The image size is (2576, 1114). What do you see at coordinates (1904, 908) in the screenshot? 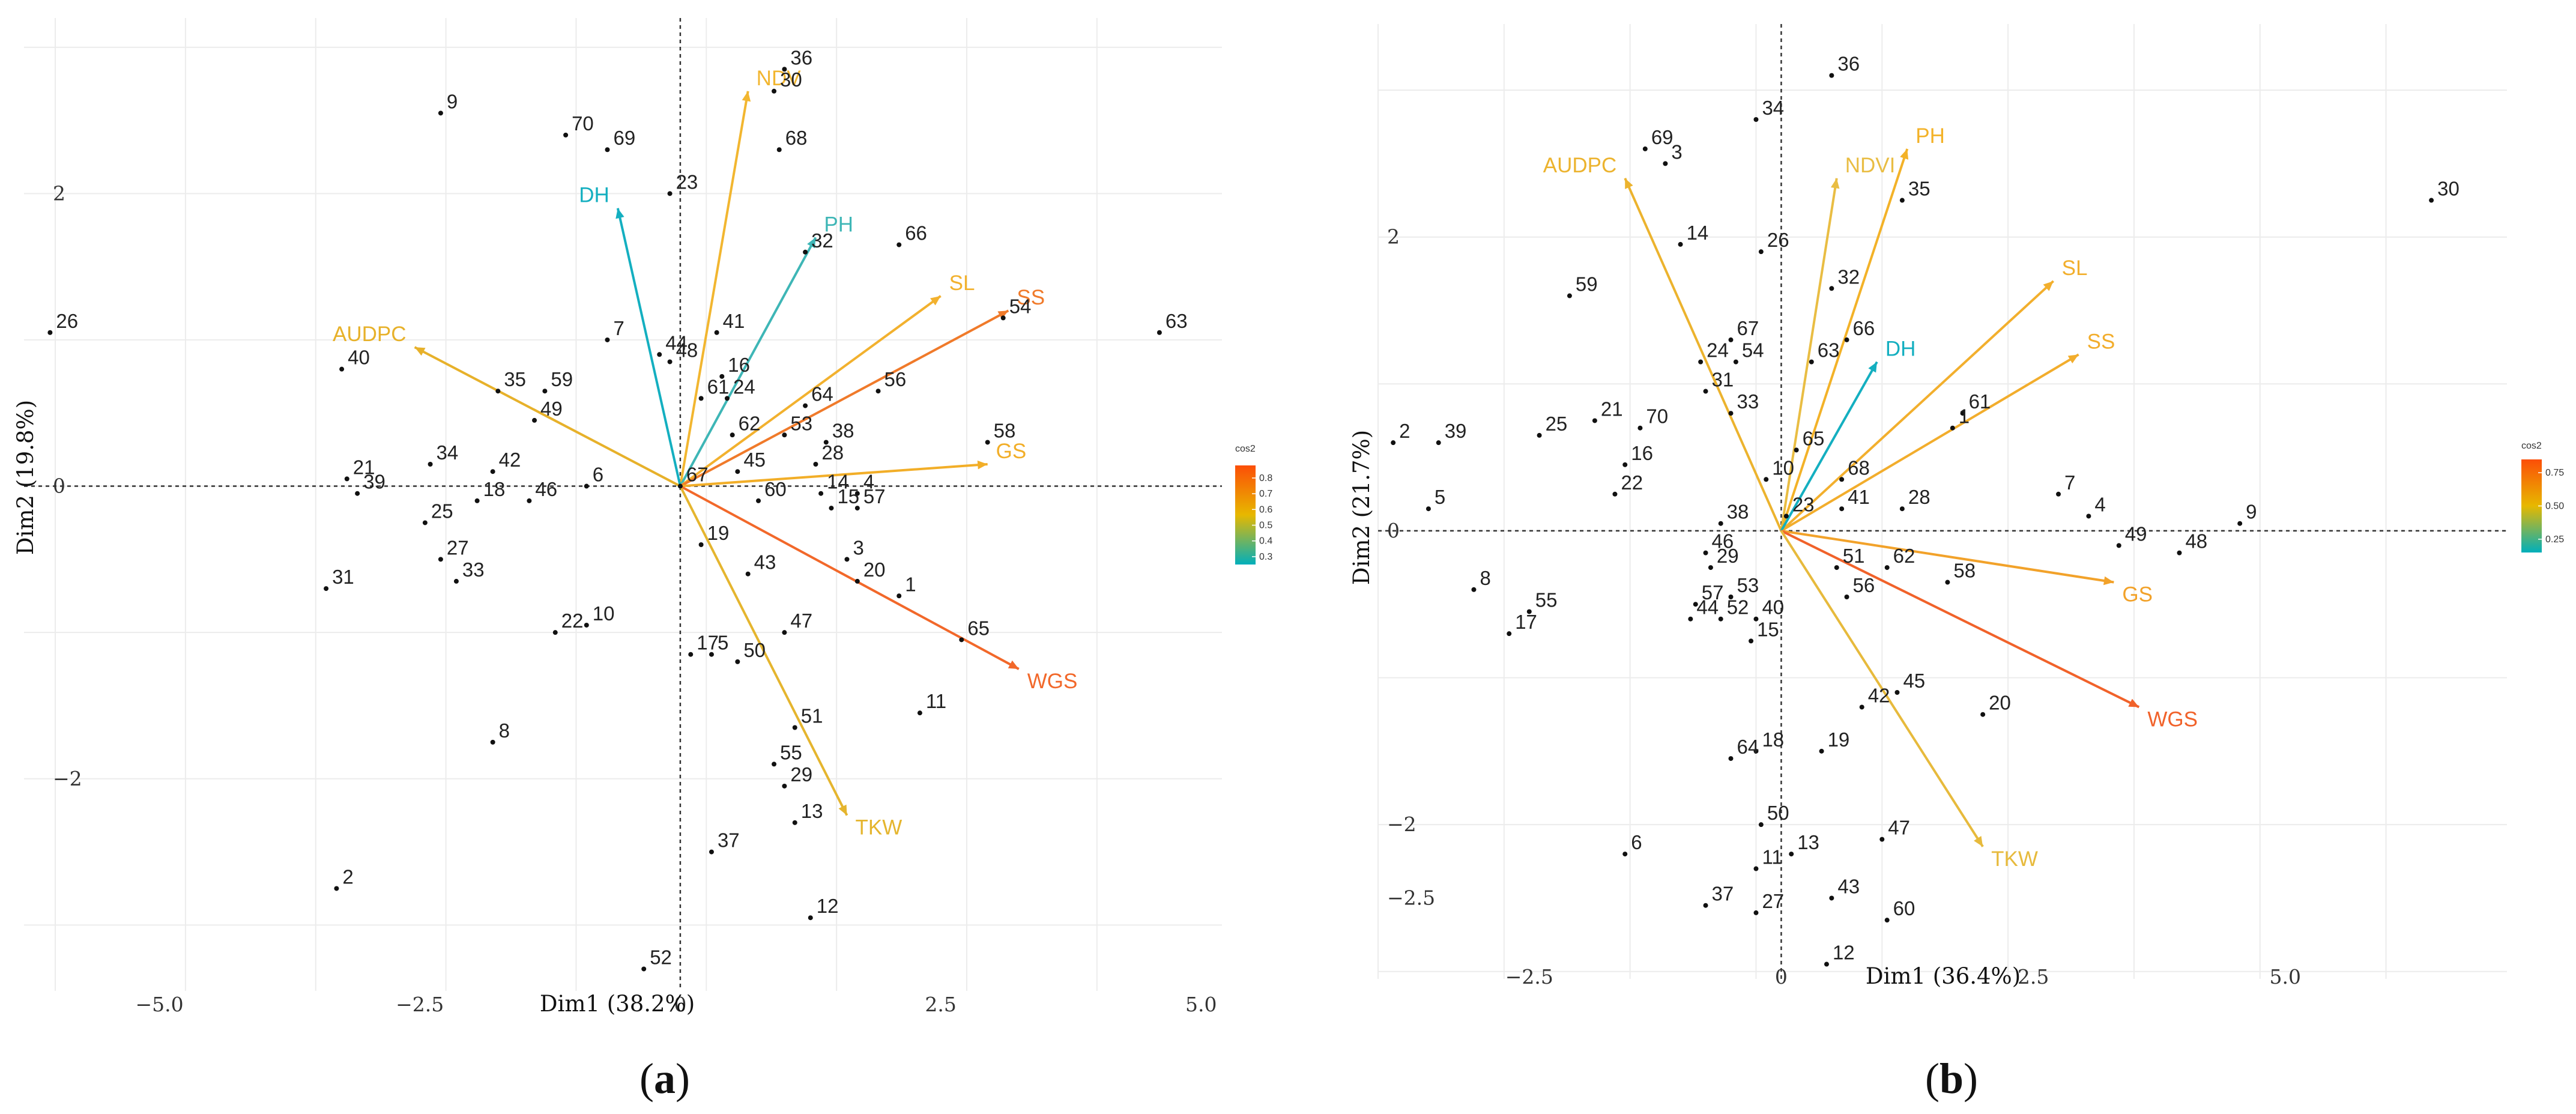
I see `panel-b-point-label: 60` at bounding box center [1904, 908].